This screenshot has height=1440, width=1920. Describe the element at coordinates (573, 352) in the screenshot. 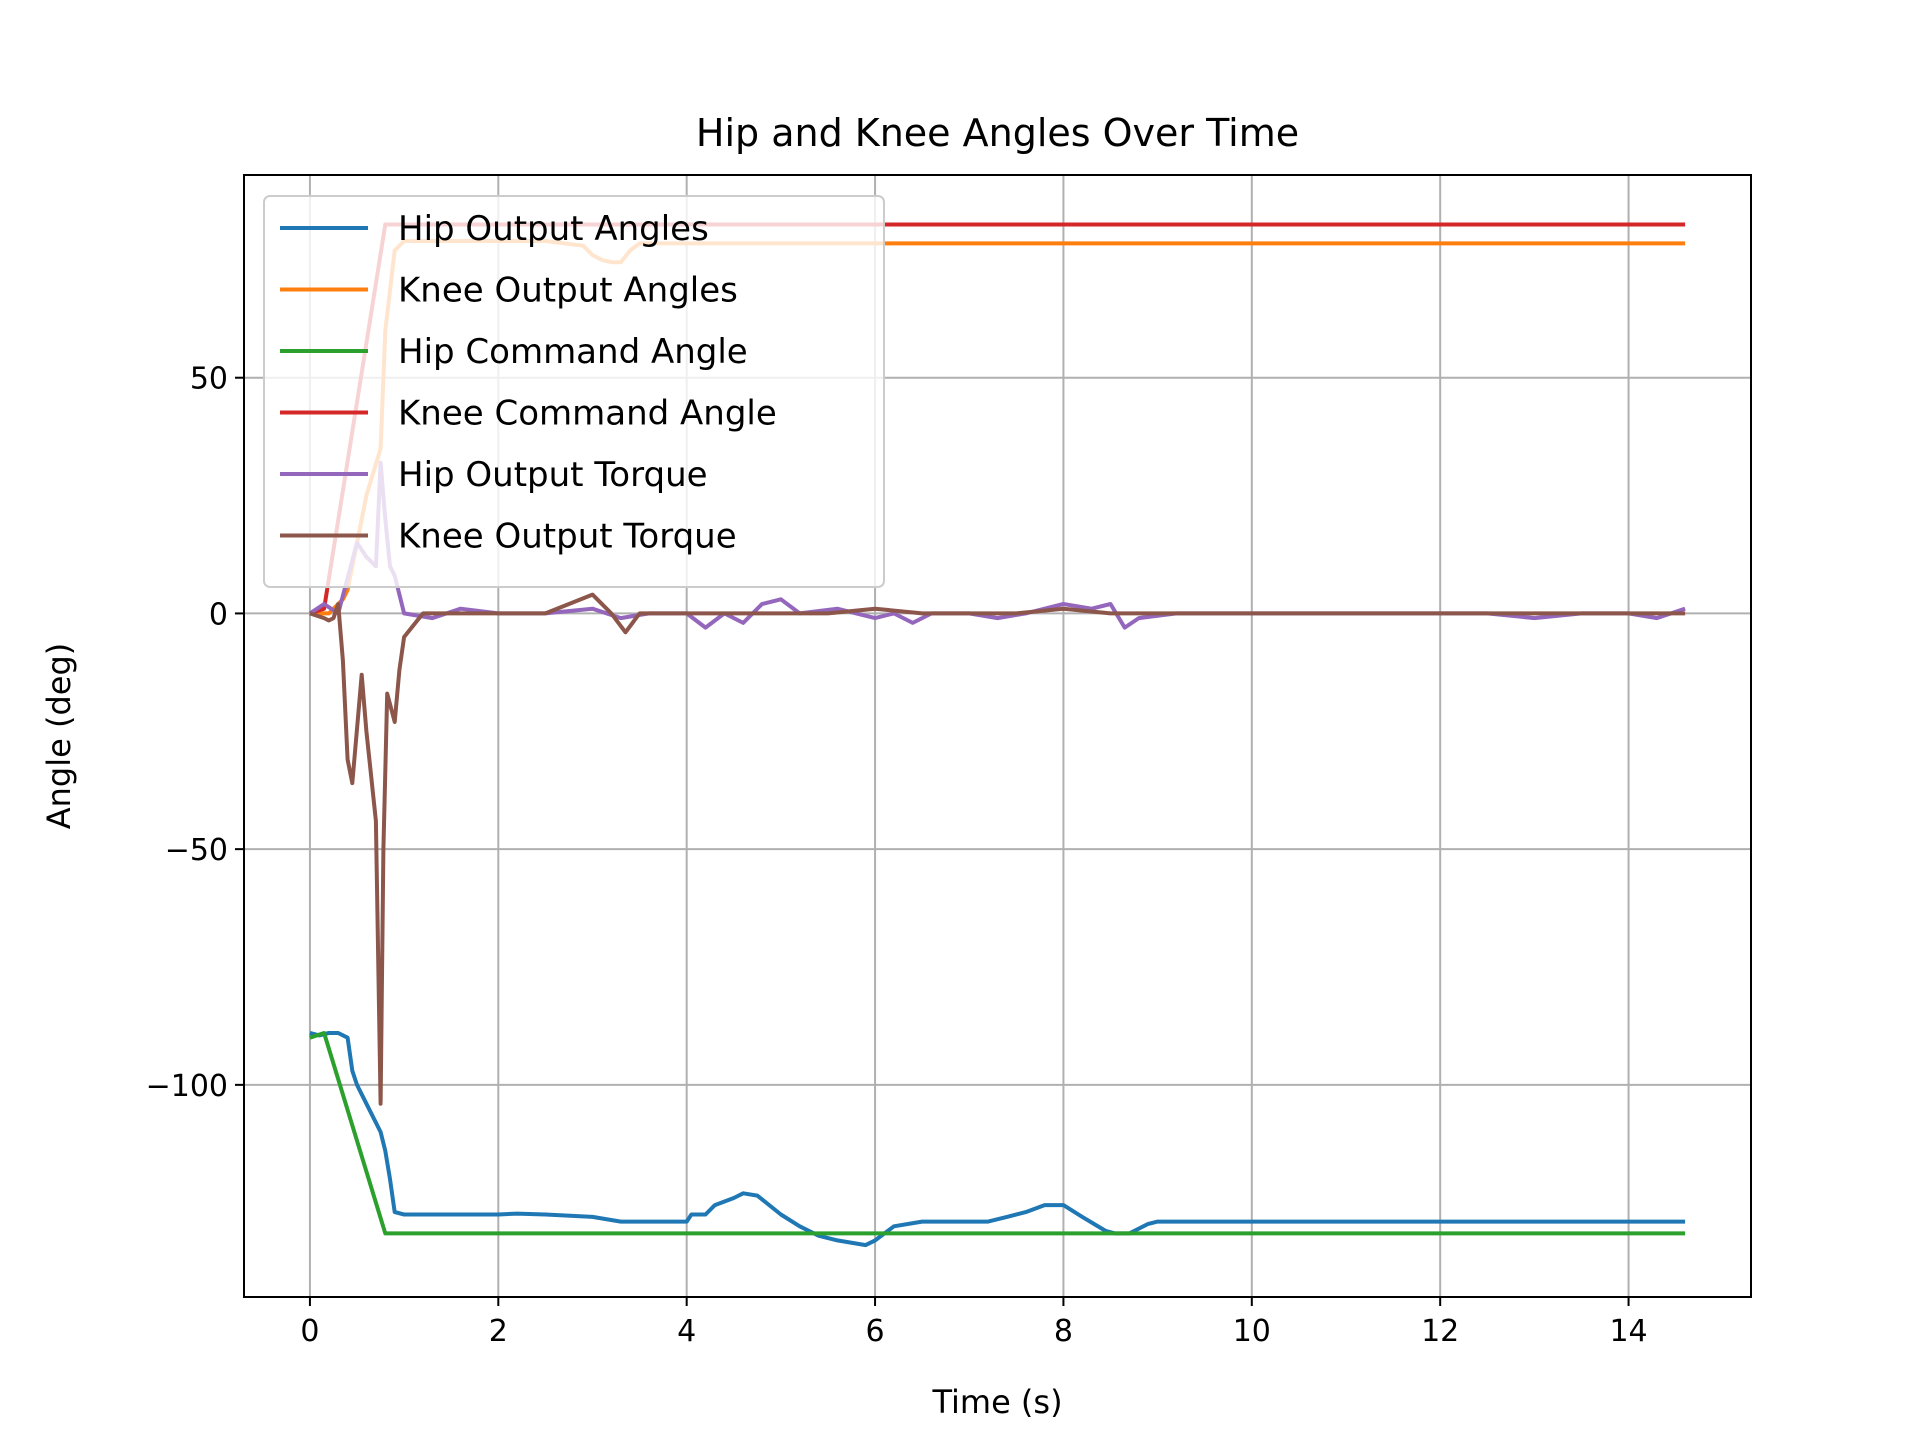

I see `legend-label: Hip Command Angle` at that location.